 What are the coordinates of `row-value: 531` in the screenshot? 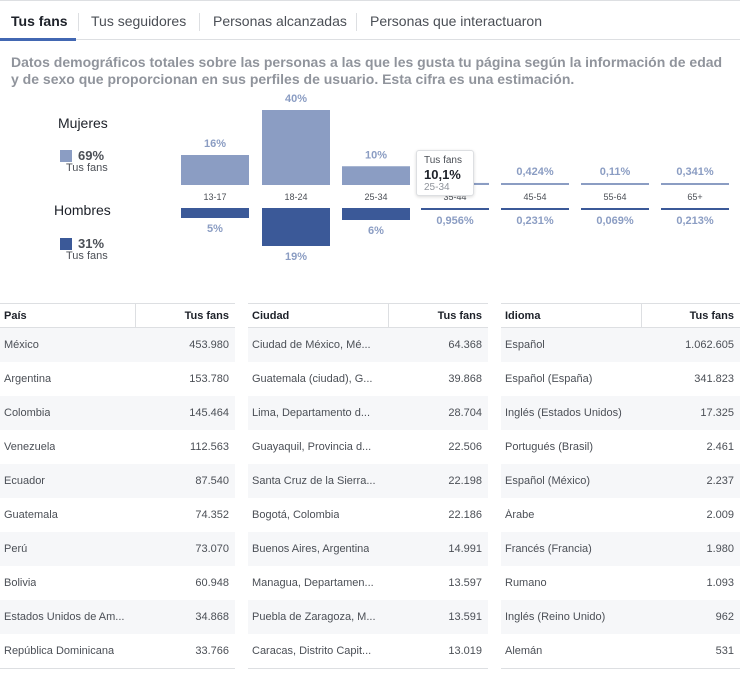 It's located at (724, 651).